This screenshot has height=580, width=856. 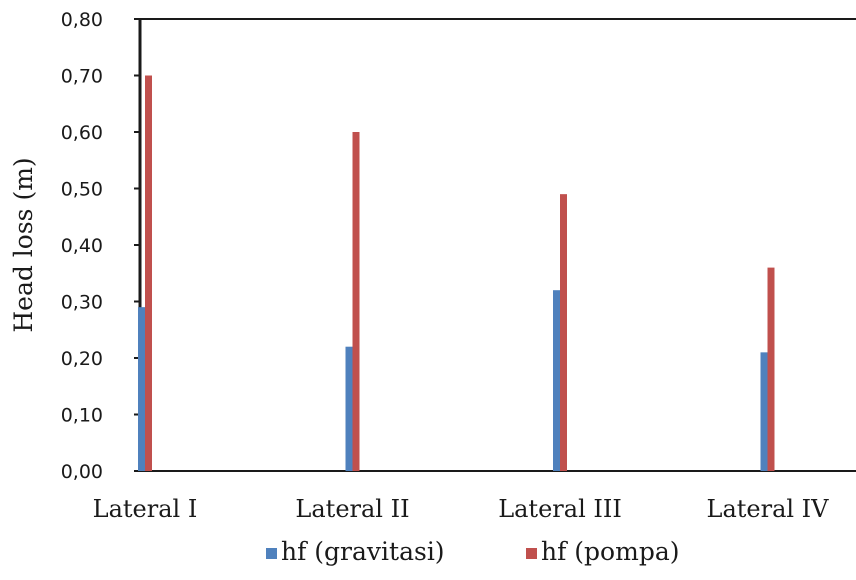 I want to click on legend-label-gravitasi: hf (gravitasi), so click(x=363, y=551).